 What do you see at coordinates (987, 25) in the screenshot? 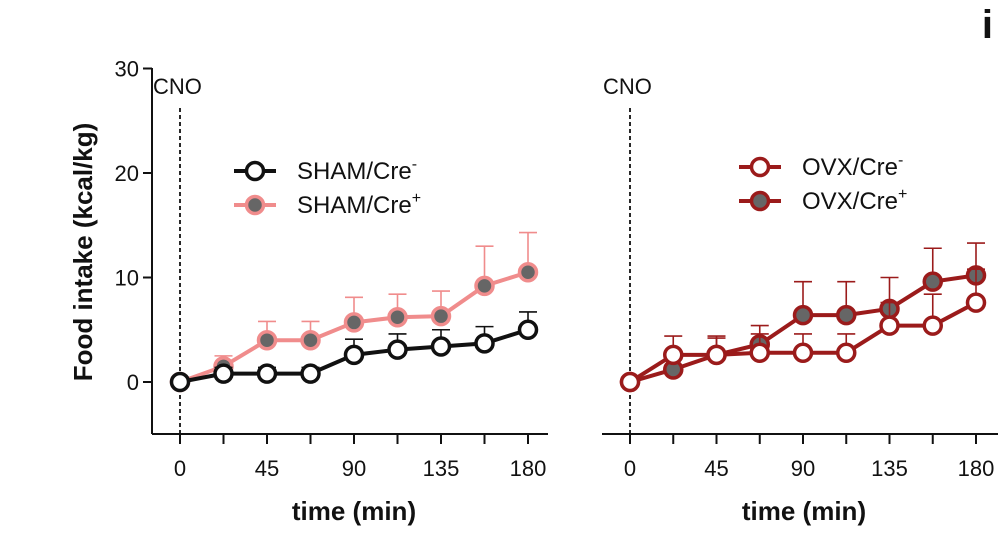
I see `panel-label: i` at bounding box center [987, 25].